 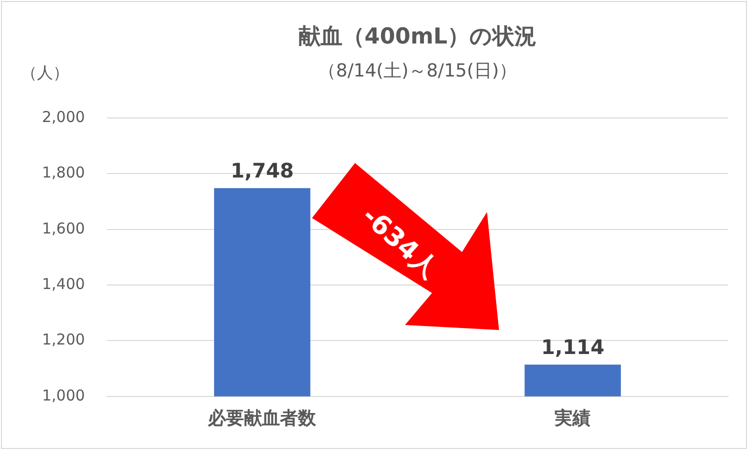 I want to click on chart-title: 献血（400mL）の状況, so click(x=417, y=37).